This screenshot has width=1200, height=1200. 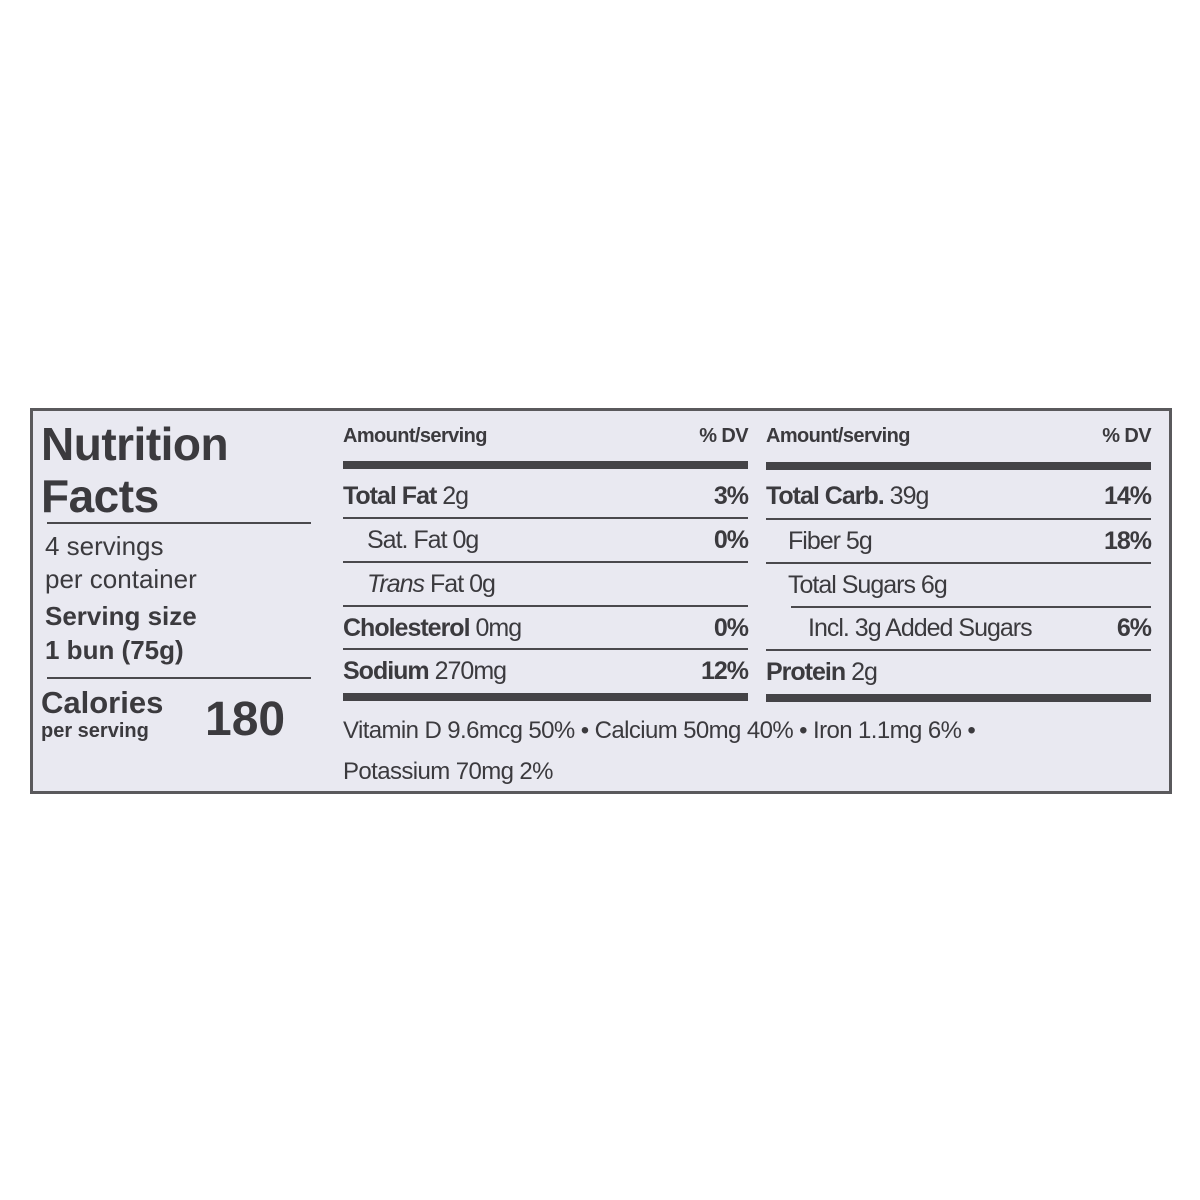 What do you see at coordinates (114, 650) in the screenshot?
I see `serving-size-value: 1 bun (75g)` at bounding box center [114, 650].